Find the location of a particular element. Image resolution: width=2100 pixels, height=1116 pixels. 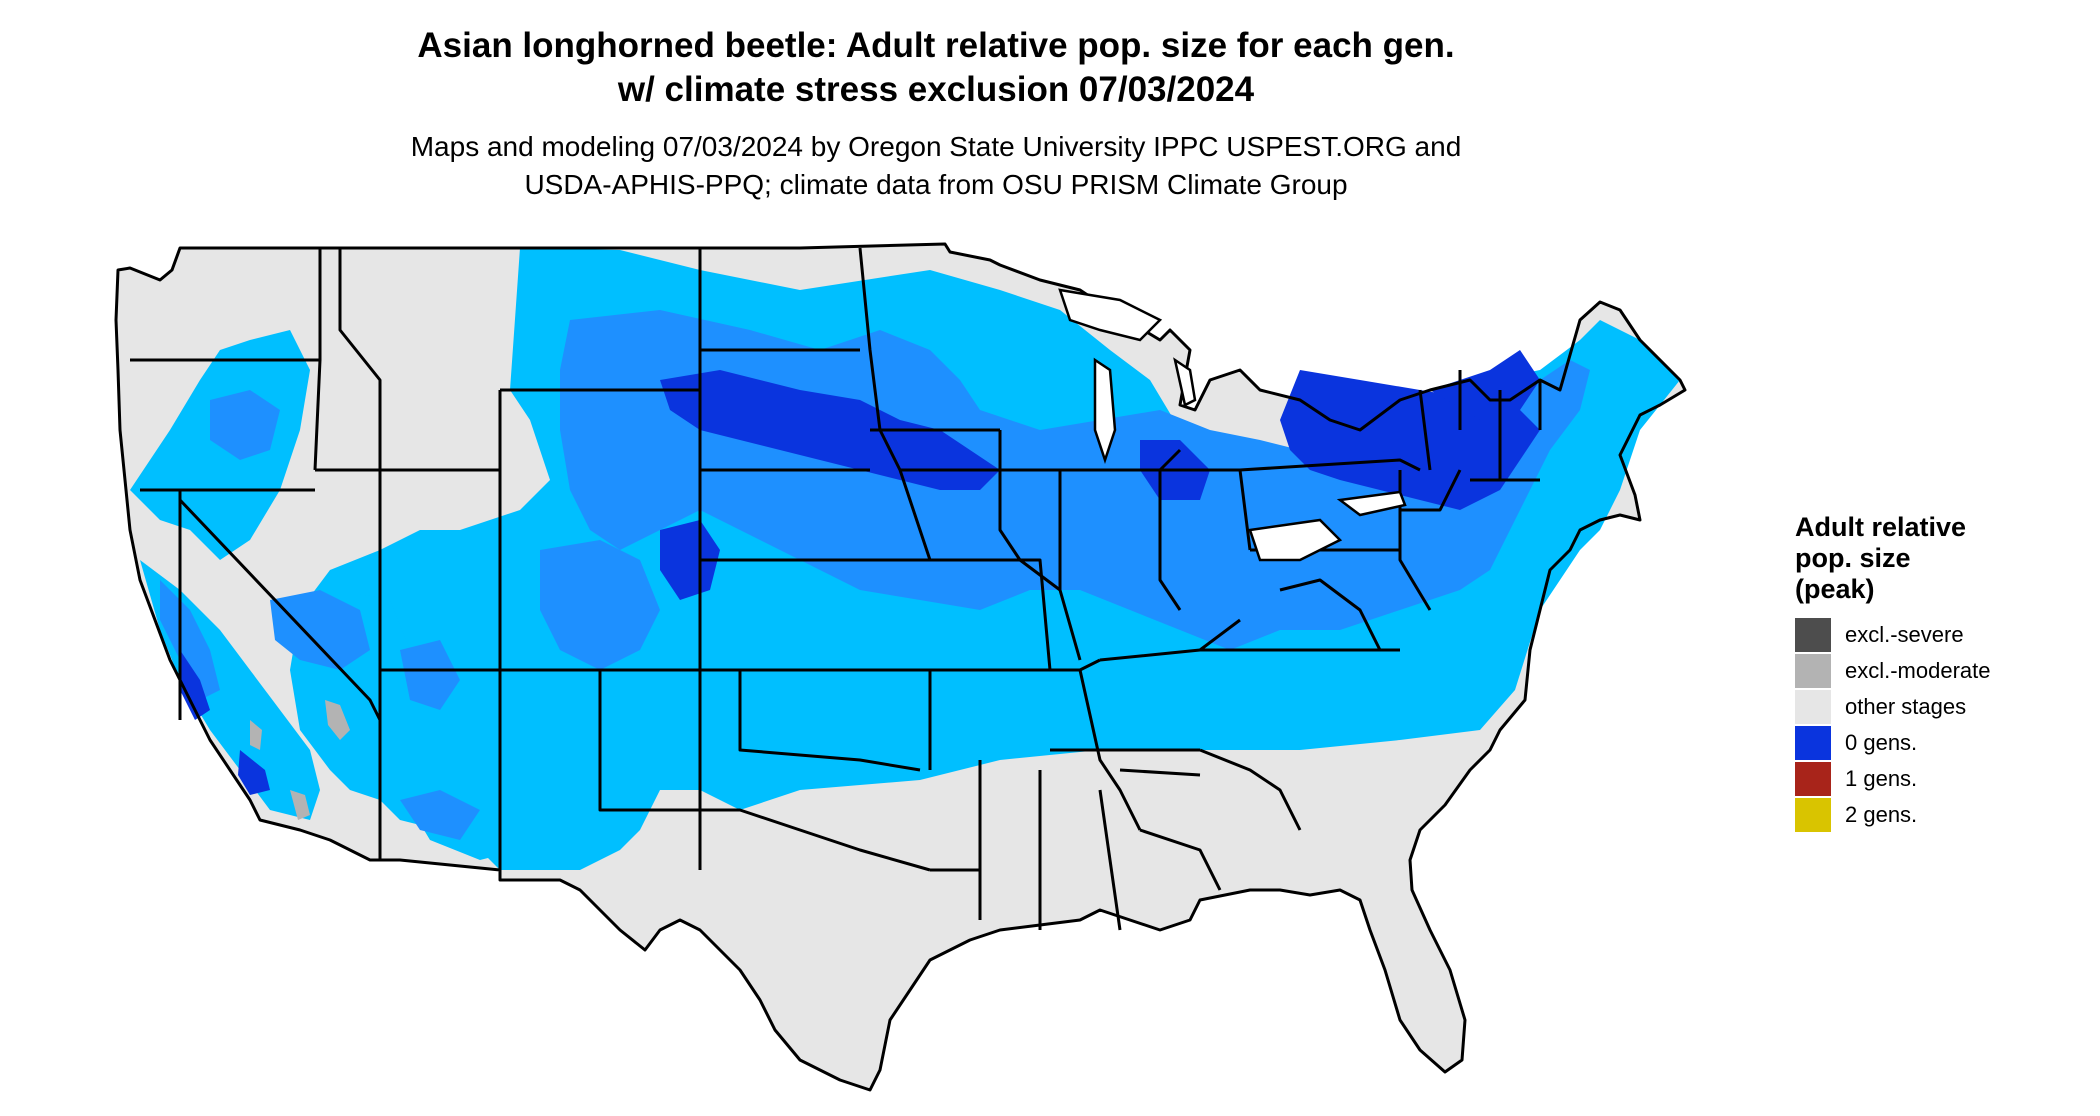

legend-title-line-3: (peak) is located at coordinates (1835, 589).